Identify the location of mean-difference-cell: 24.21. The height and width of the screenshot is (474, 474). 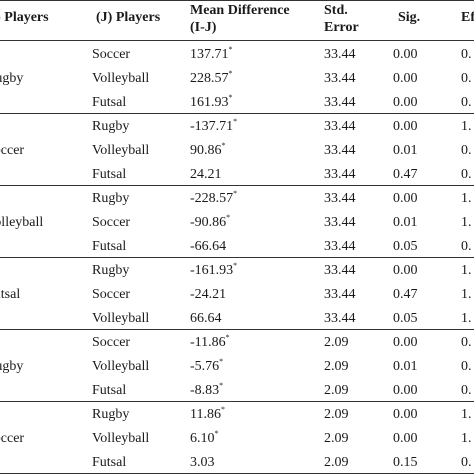
(206, 175).